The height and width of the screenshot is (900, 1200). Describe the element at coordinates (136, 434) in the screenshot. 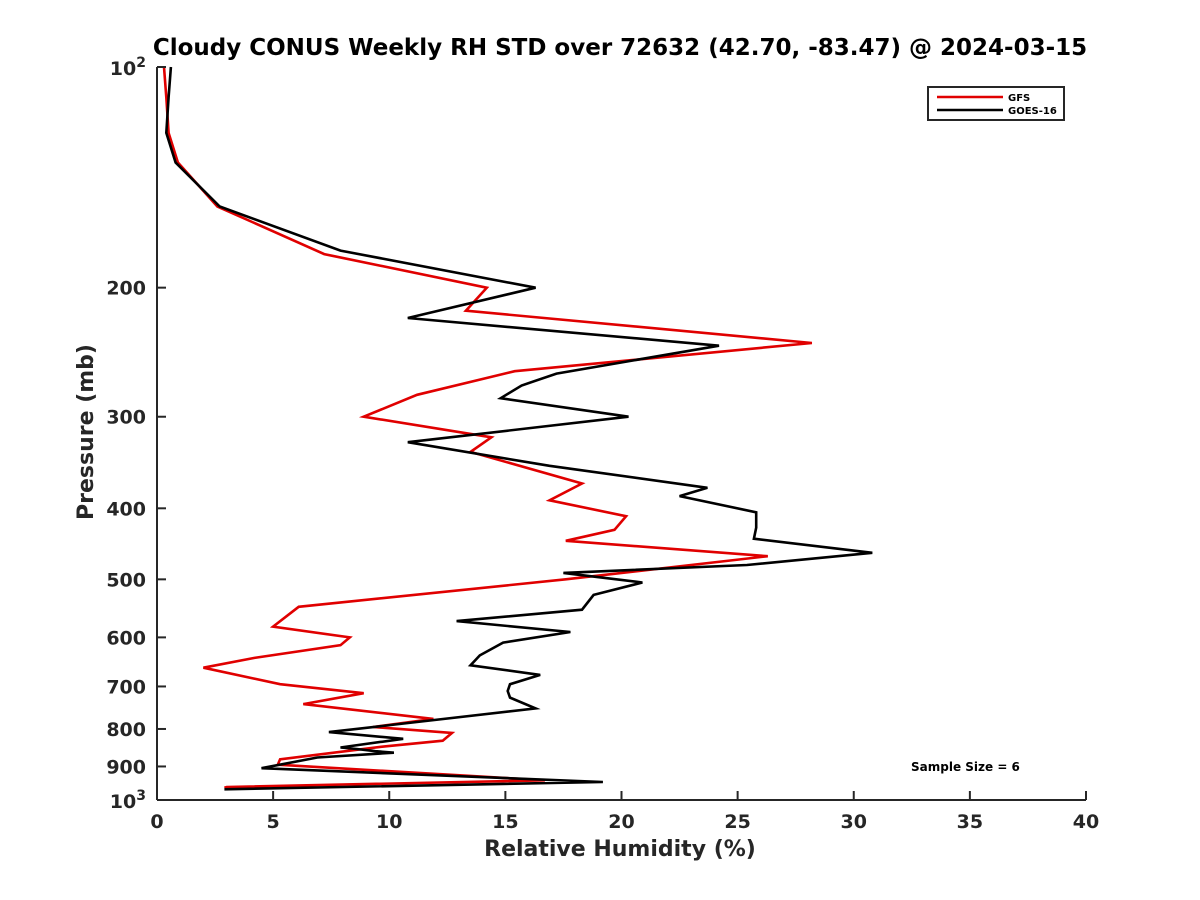

I see `y-axis-ticks: 200 300 400 500 600 700 800 900 10² 10³` at that location.